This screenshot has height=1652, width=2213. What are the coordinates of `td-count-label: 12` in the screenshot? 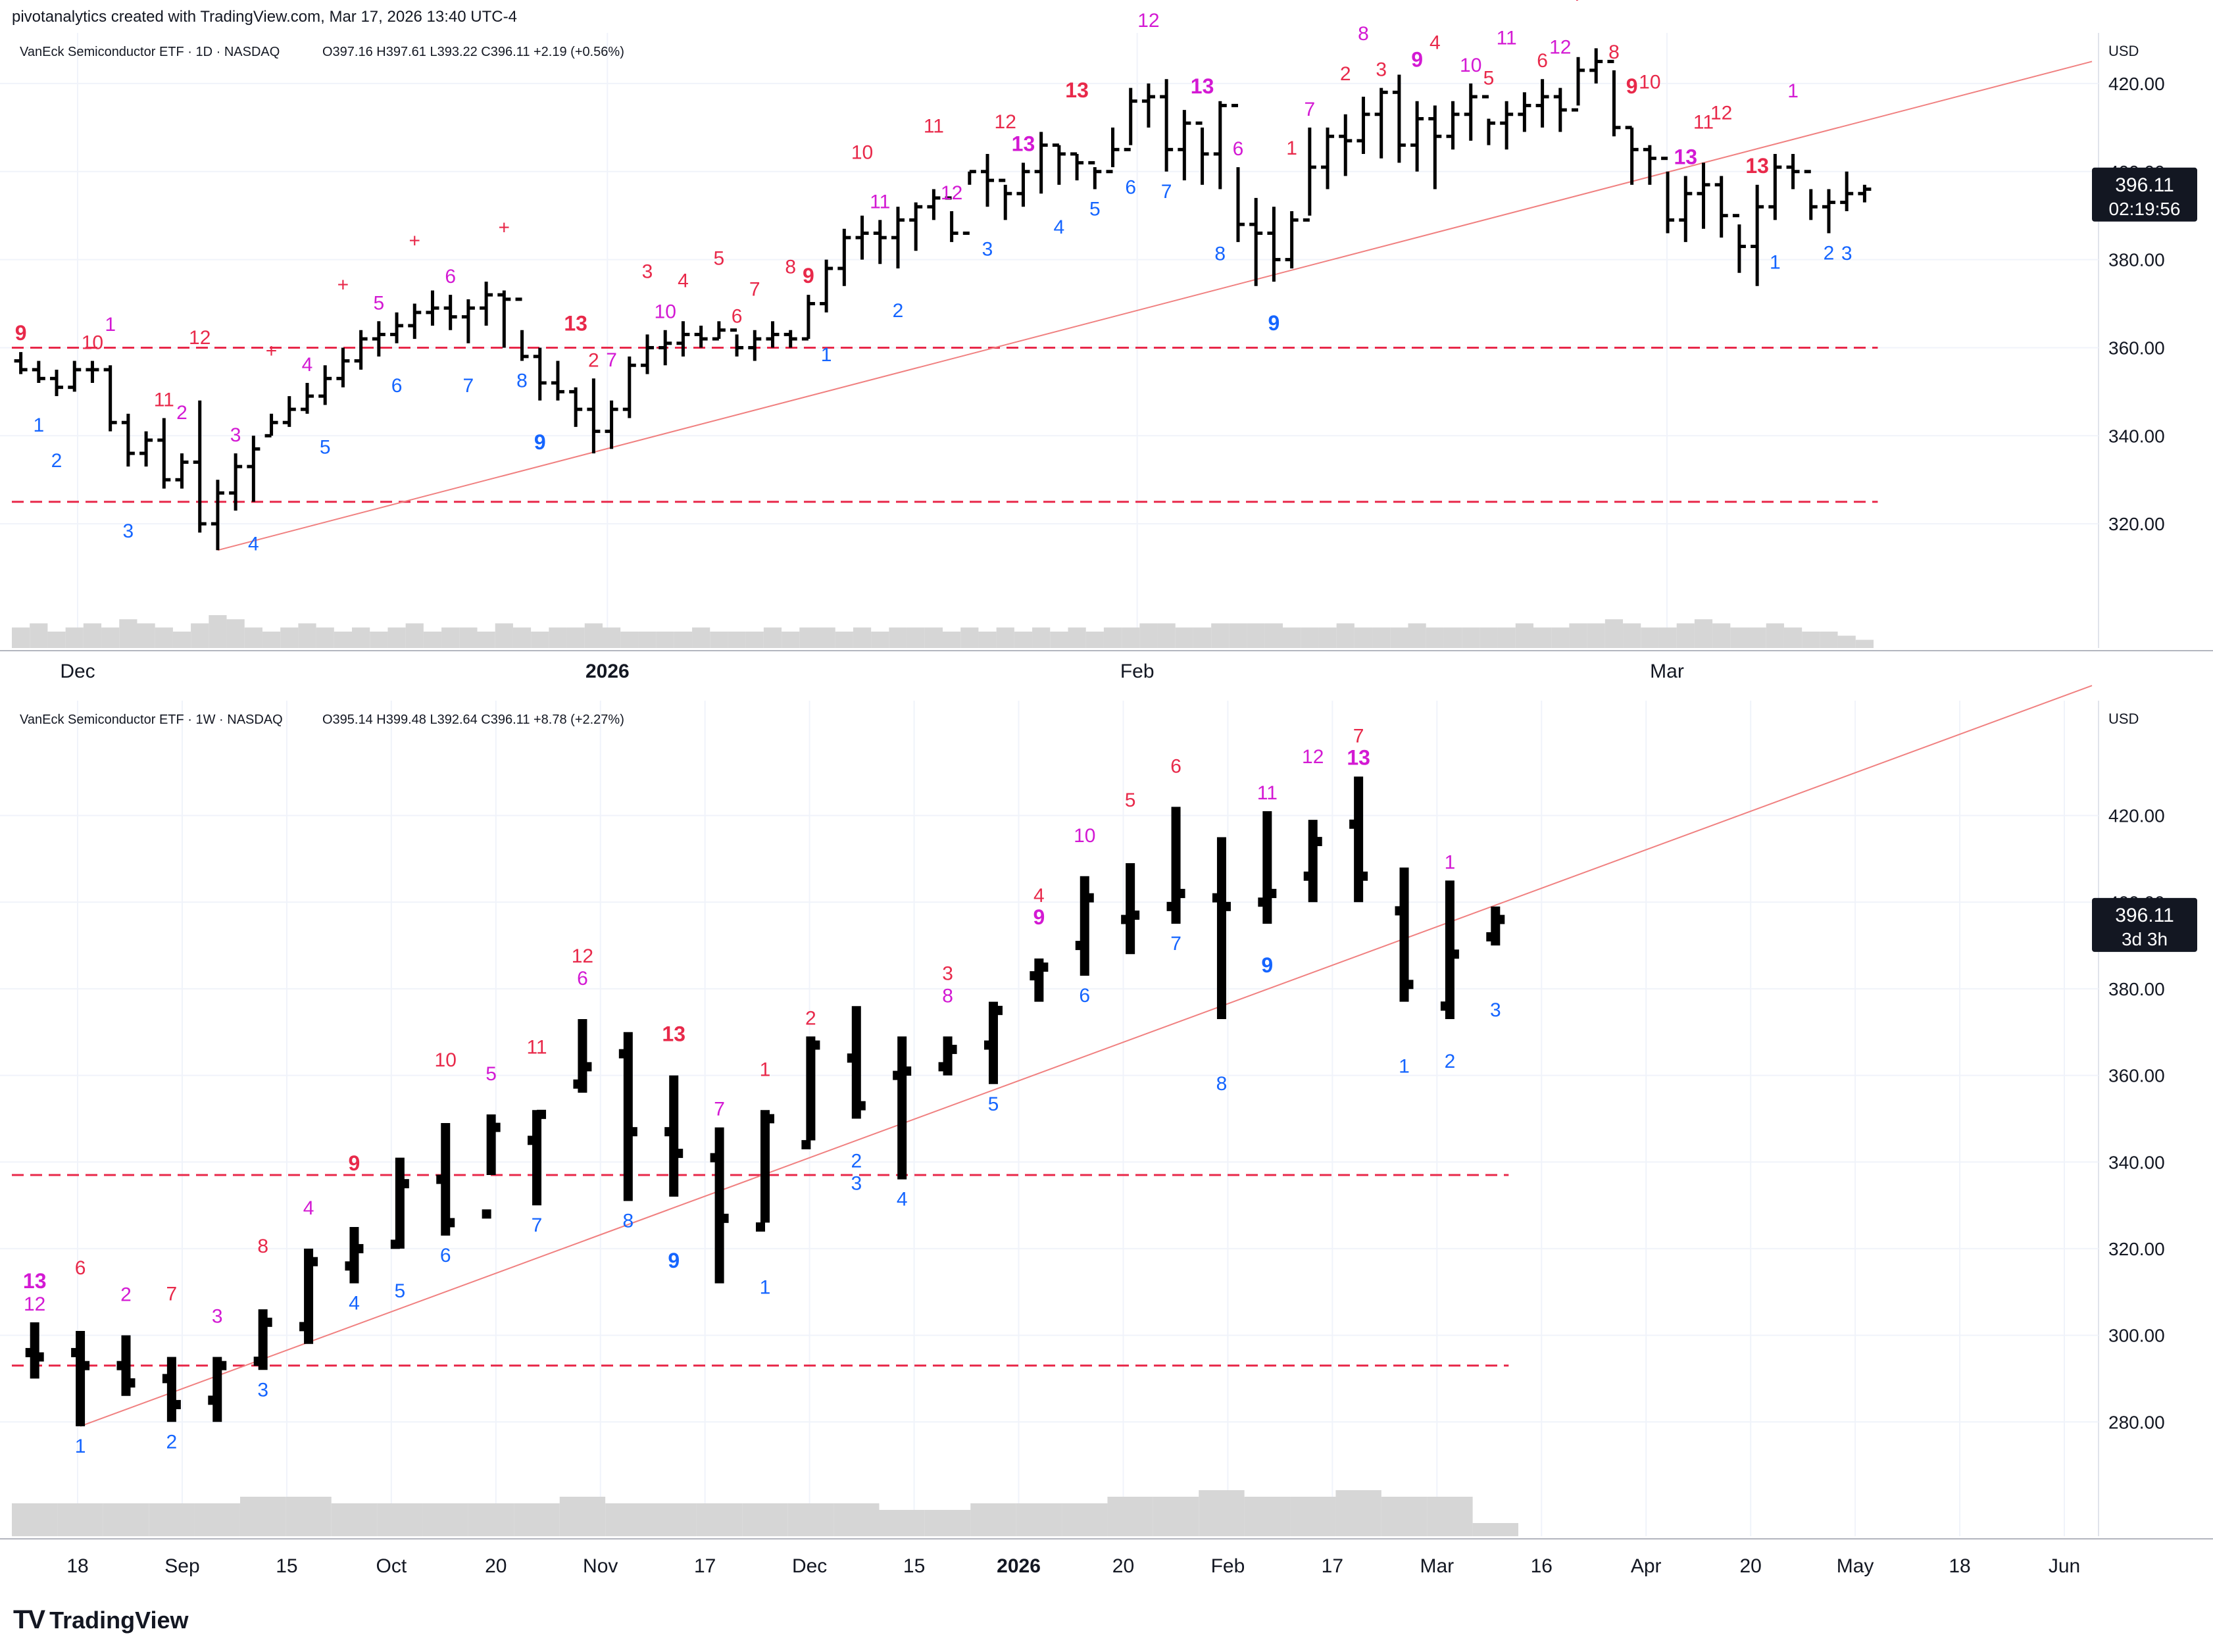 It's located at (1560, 48).